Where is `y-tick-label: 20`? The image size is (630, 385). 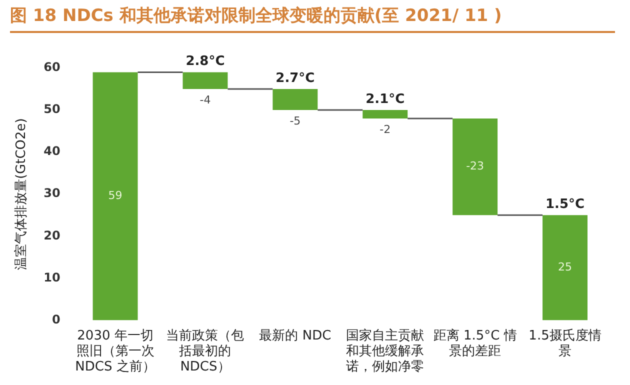
y-tick-label: 20 is located at coordinates (52, 235).